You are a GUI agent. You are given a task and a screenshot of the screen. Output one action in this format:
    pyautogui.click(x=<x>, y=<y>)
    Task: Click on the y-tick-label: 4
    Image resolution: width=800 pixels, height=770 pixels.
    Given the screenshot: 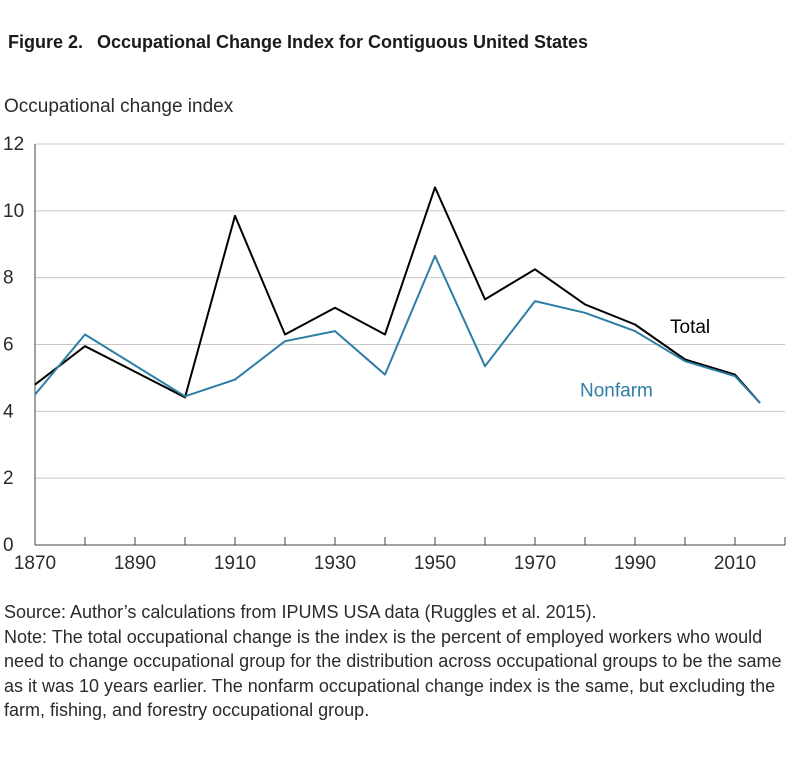 What is the action you would take?
    pyautogui.click(x=8, y=411)
    